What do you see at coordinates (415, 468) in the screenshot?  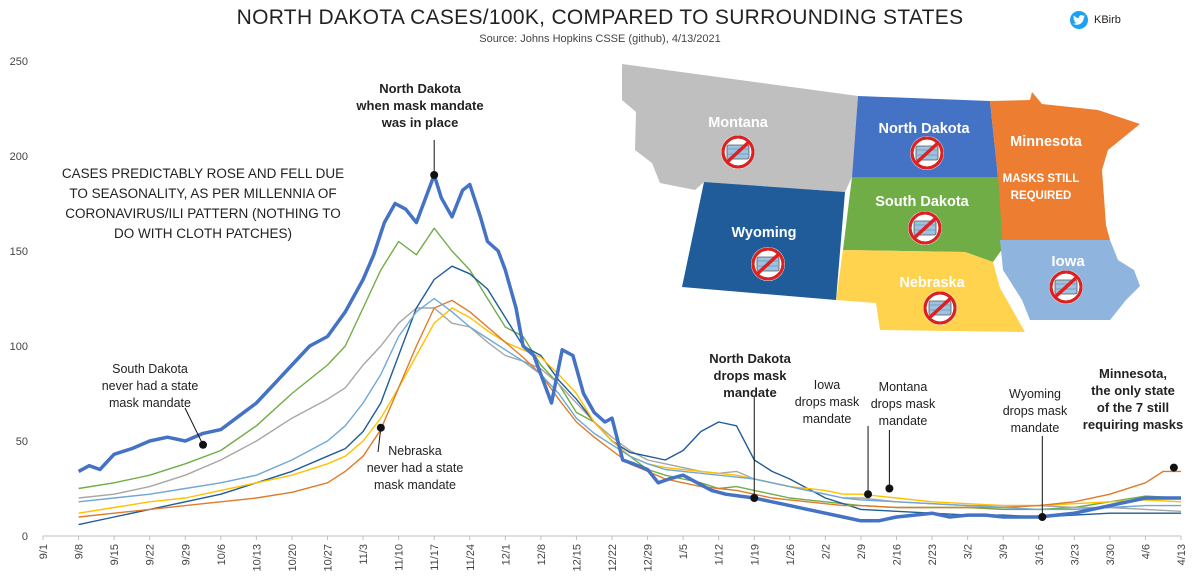 I see `ne-never-annotation: Nebraska never had a state mask mandate` at bounding box center [415, 468].